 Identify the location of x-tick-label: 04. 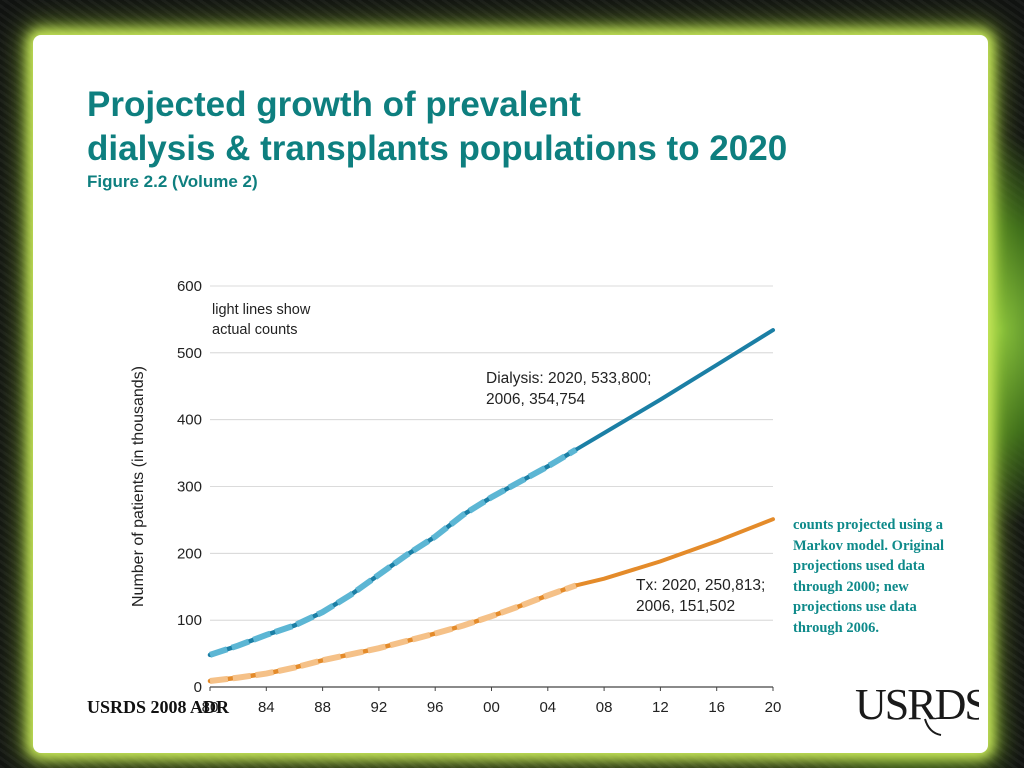
(547, 707).